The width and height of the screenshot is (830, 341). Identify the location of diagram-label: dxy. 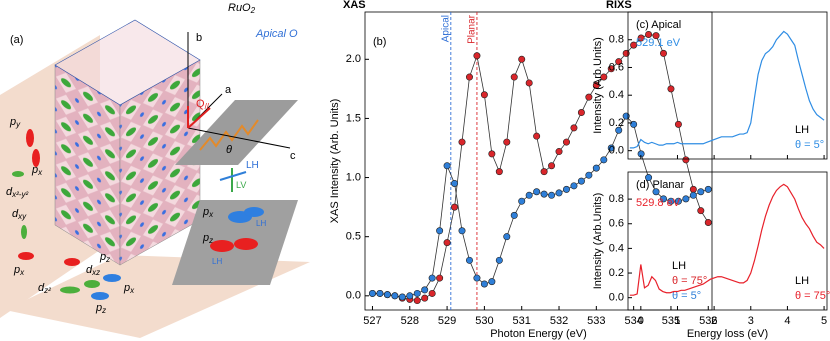
(19, 214).